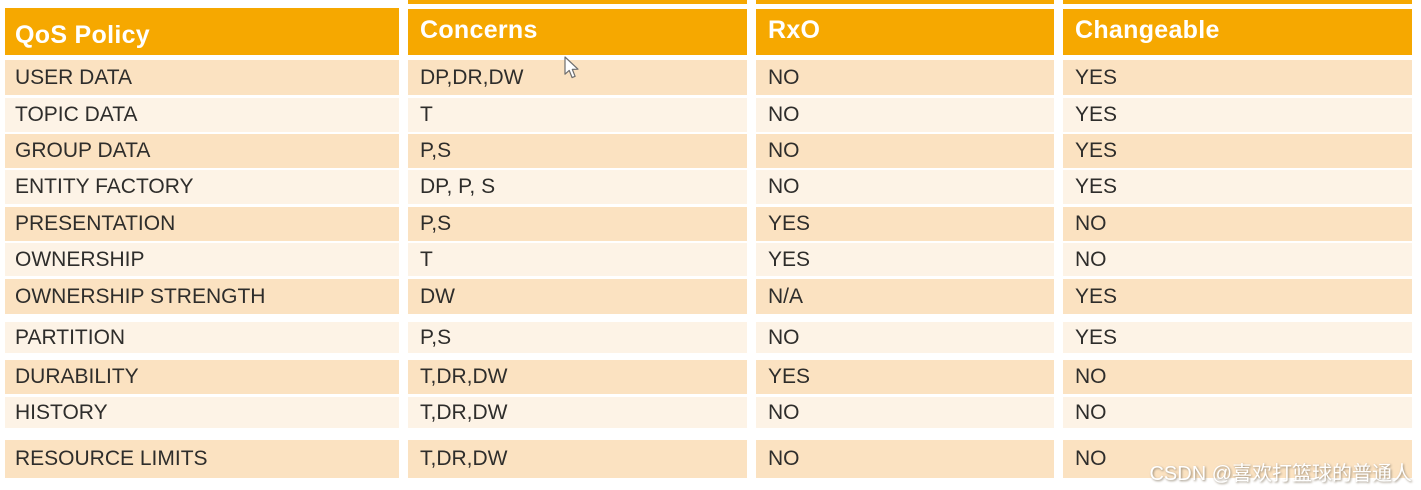 The height and width of the screenshot is (490, 1421). What do you see at coordinates (479, 30) in the screenshot?
I see `header-label: Concerns` at bounding box center [479, 30].